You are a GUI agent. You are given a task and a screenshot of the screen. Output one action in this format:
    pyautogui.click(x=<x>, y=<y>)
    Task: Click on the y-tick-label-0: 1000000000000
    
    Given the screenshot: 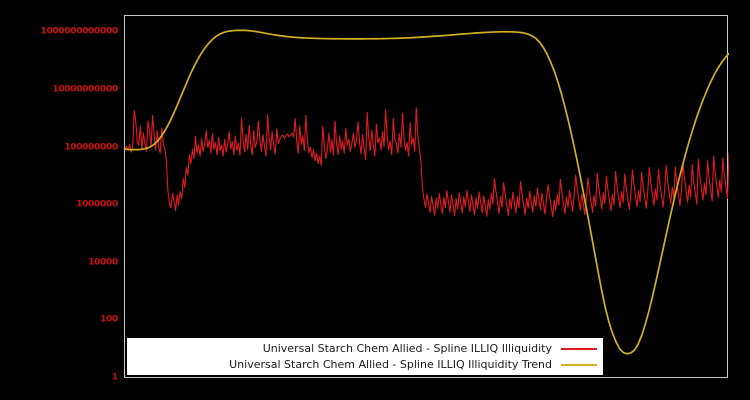 What is the action you would take?
    pyautogui.click(x=79, y=31)
    